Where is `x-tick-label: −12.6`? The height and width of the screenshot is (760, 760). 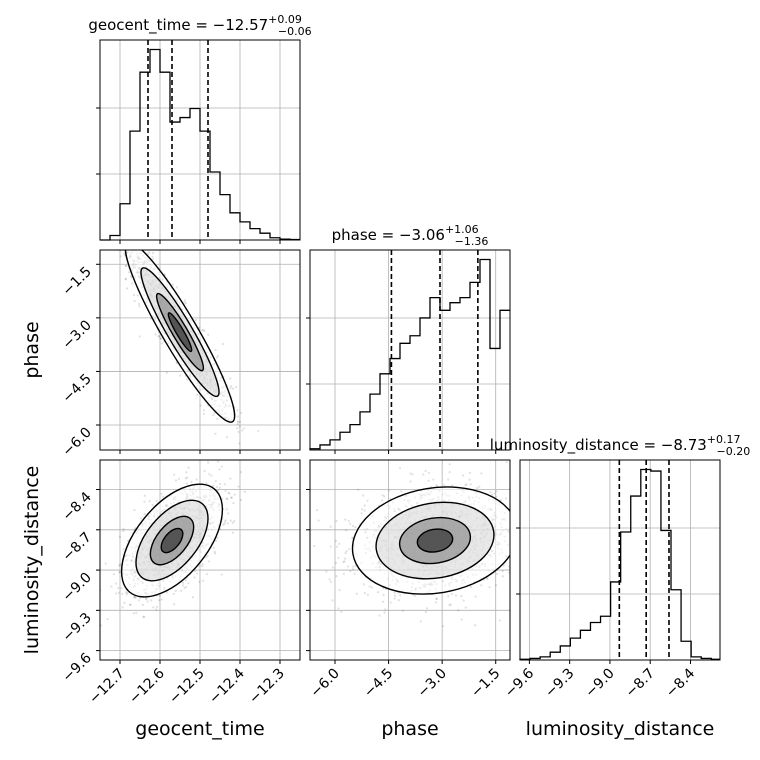
x-tick-label: −12.6 is located at coordinates (147, 686).